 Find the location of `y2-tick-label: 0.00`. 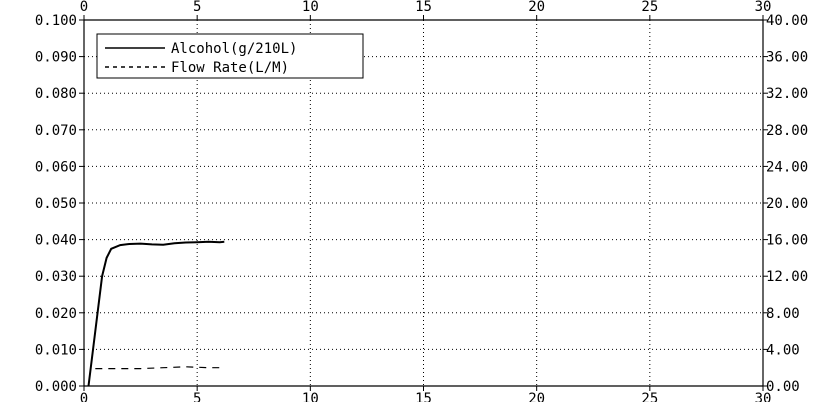

y2-tick-label: 0.00 is located at coordinates (783, 387).